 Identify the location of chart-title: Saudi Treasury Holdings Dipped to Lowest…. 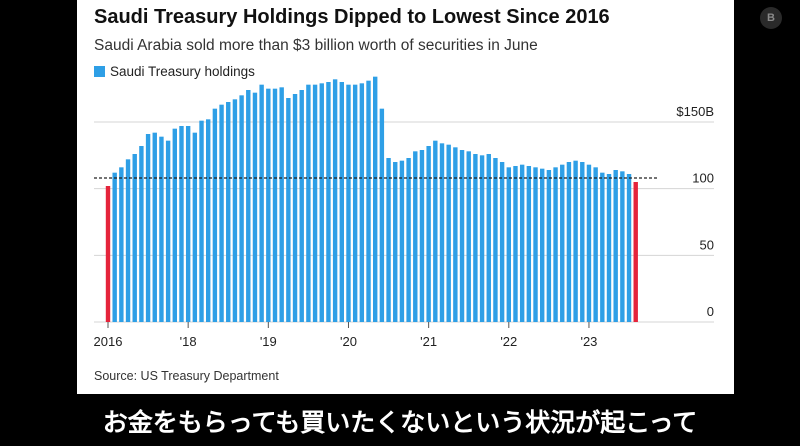
(352, 17).